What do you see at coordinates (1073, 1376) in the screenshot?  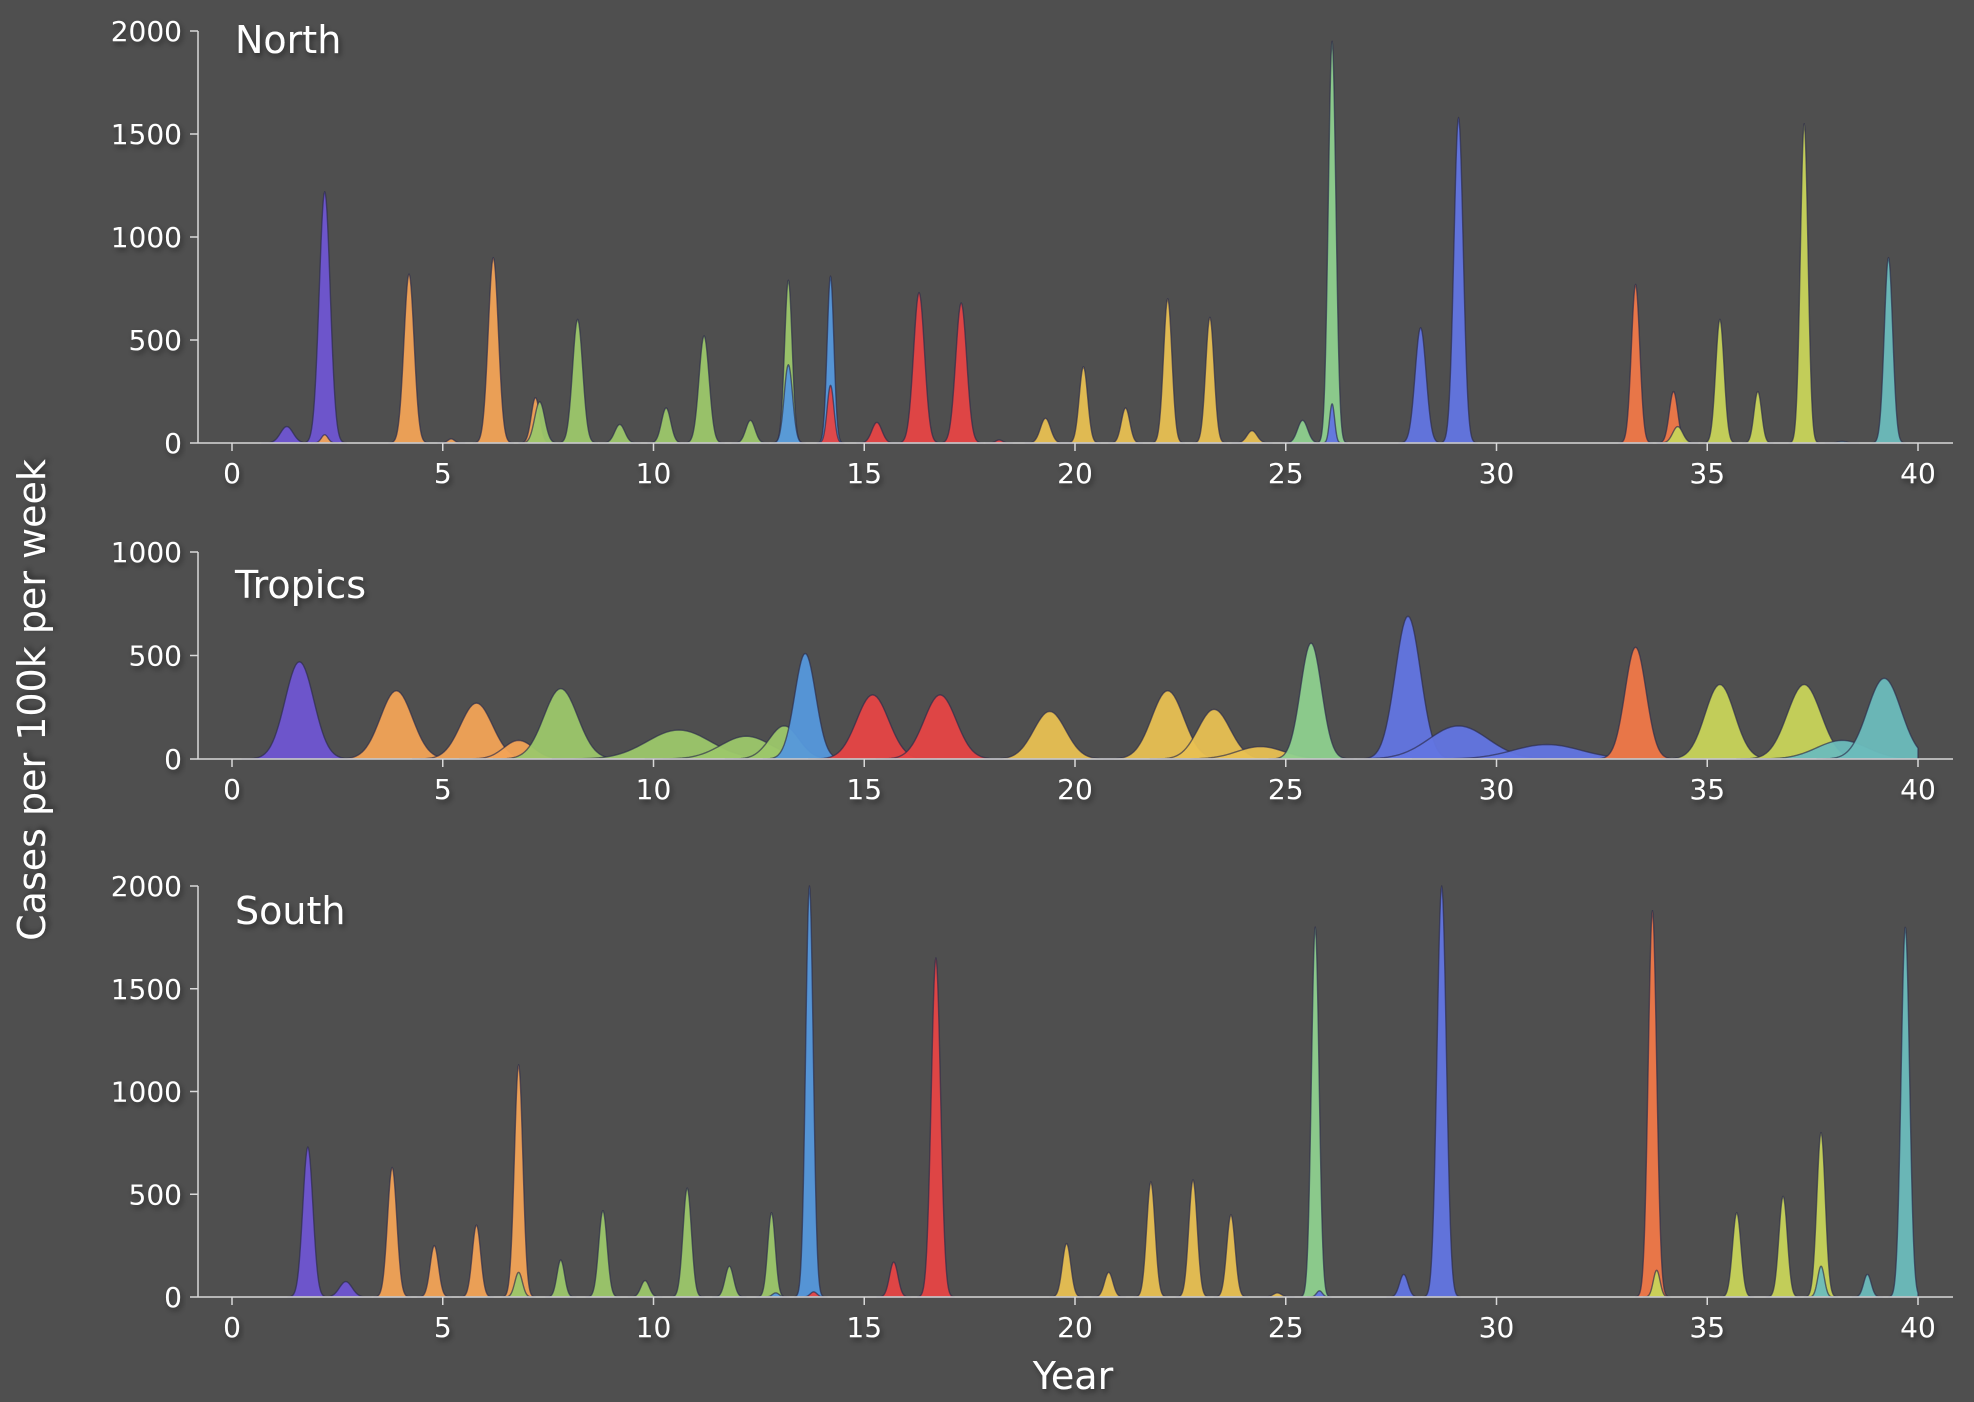 I see `x-axis-title: Year` at bounding box center [1073, 1376].